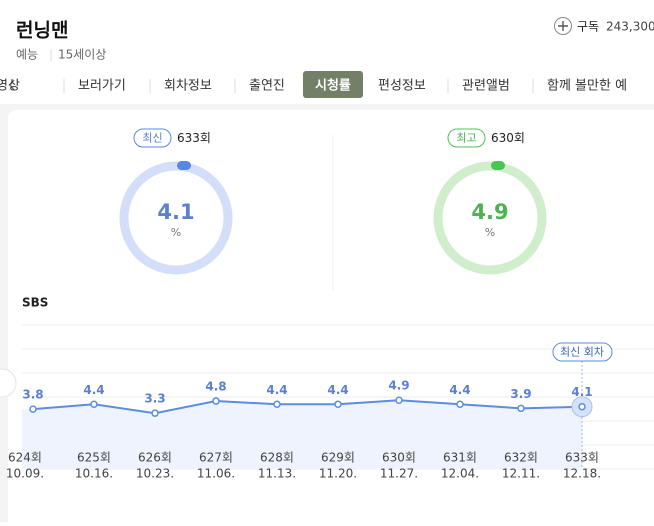 The image size is (654, 526). Describe the element at coordinates (587, 86) in the screenshot. I see `tab: 함께 볼만한 예` at that location.